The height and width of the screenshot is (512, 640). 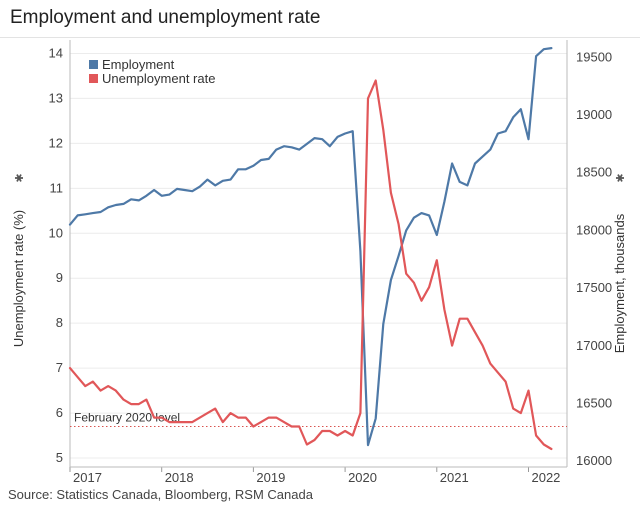 I want to click on x-tick-label: 2021, so click(x=454, y=477).